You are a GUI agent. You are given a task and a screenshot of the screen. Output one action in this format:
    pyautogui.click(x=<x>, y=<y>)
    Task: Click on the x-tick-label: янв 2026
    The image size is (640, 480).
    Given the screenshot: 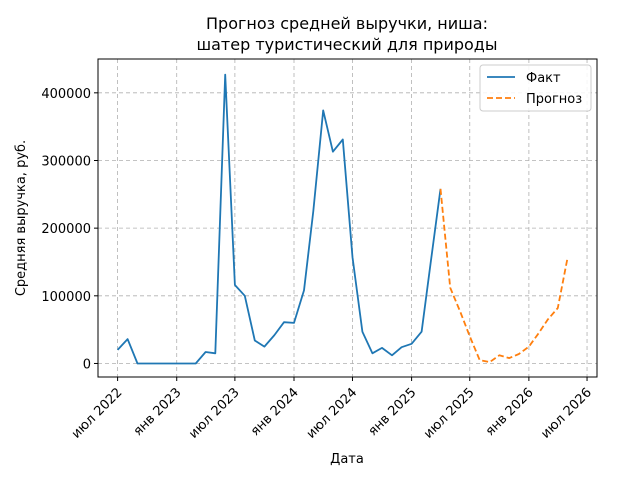 What is the action you would take?
    pyautogui.click(x=510, y=412)
    